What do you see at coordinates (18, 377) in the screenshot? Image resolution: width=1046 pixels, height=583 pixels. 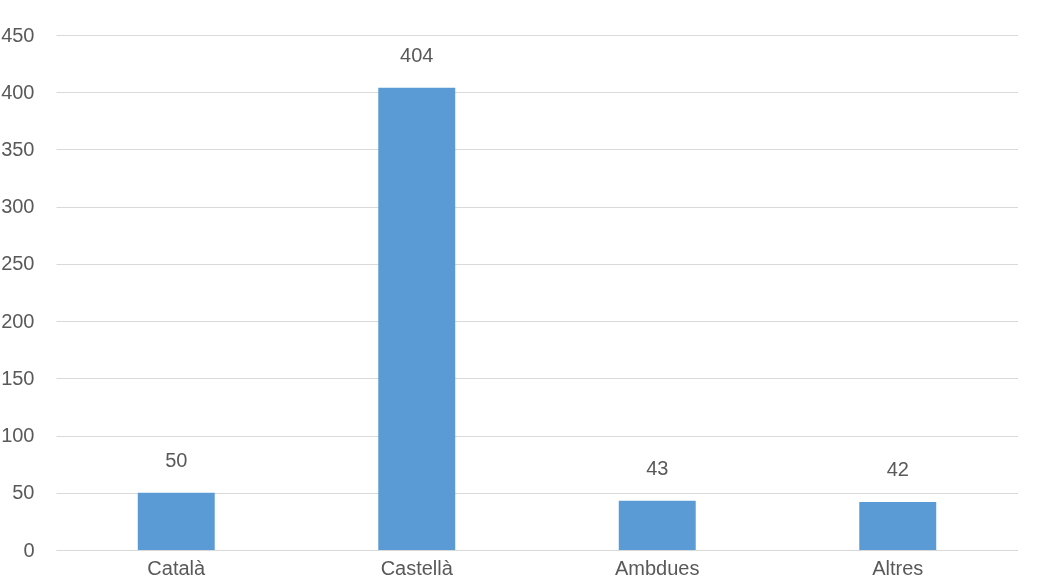 I see `y-tick-label: 150` at bounding box center [18, 377].